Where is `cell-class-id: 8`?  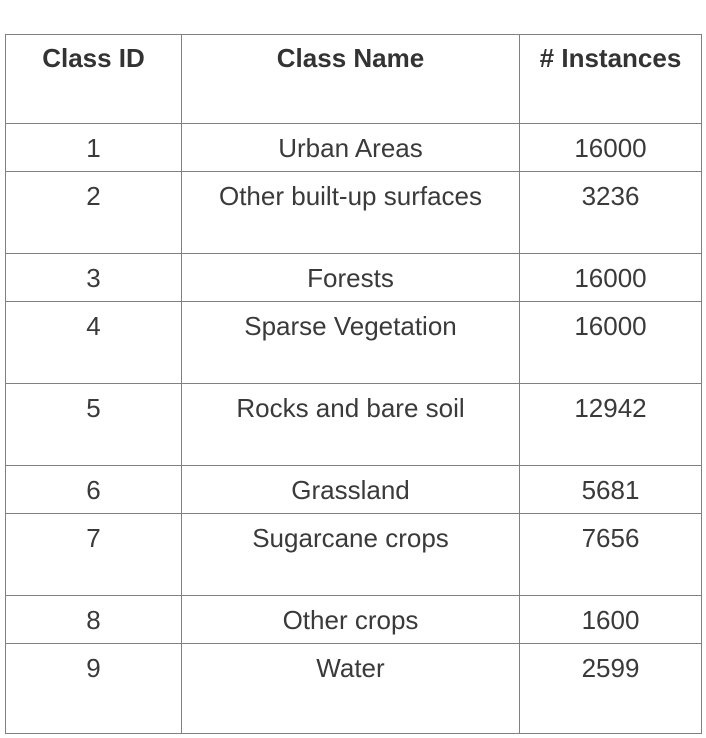 cell-class-id: 8 is located at coordinates (93, 619).